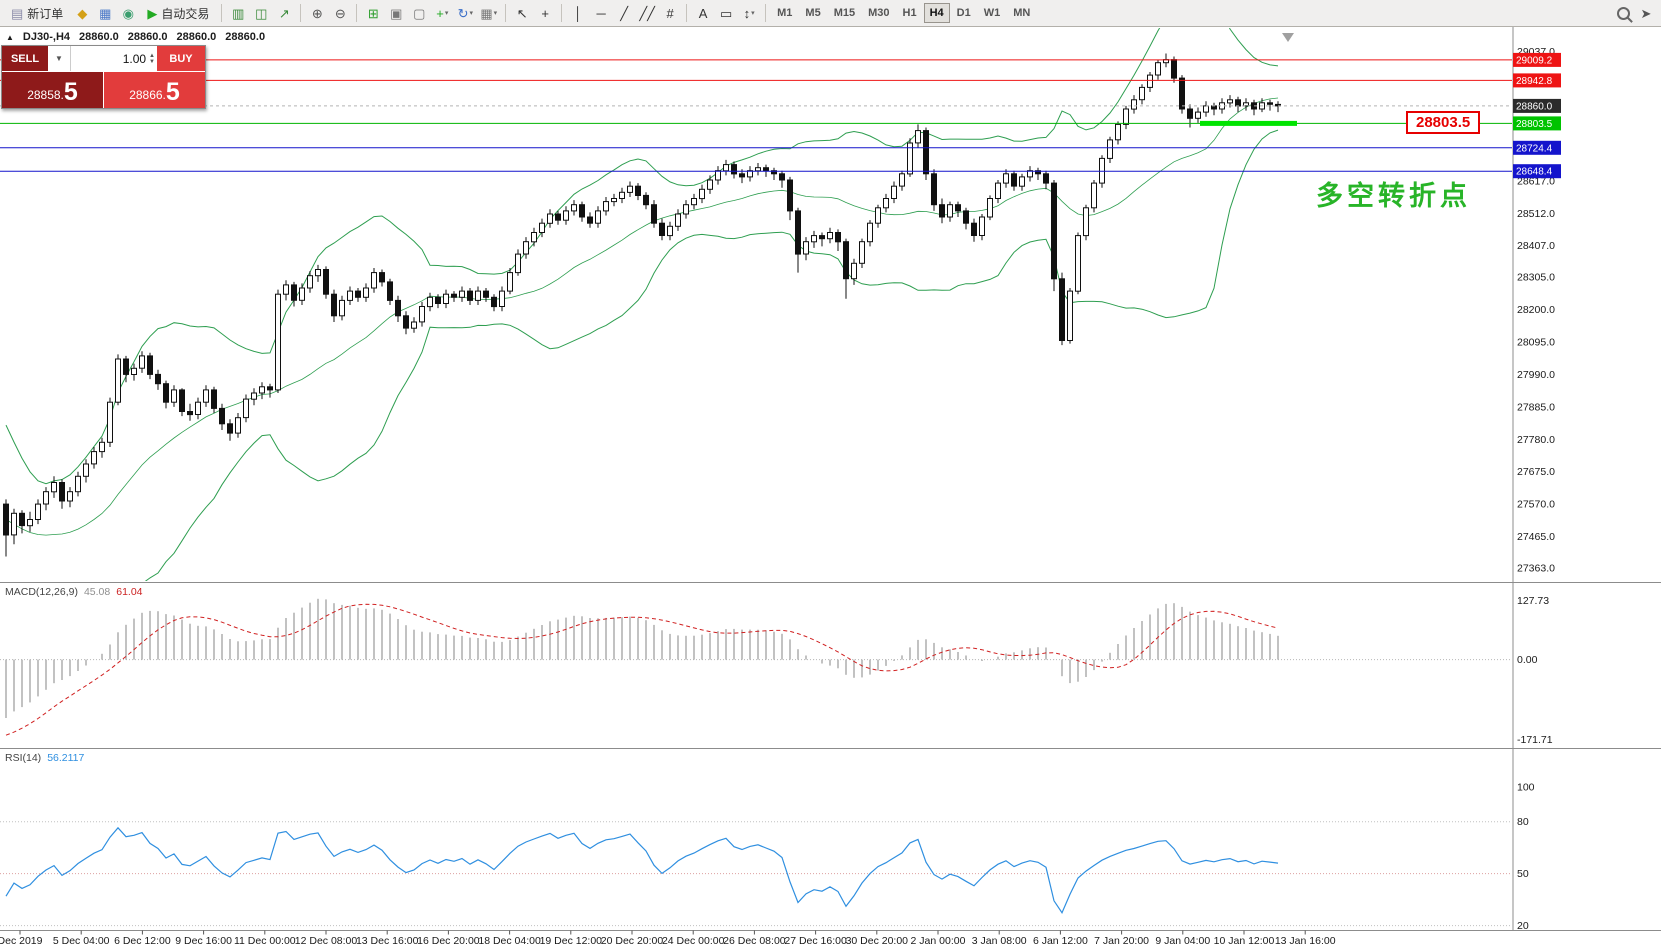  Describe the element at coordinates (326, 941) in the screenshot. I see `time-tick-label: 12 Dec 08:00` at that location.